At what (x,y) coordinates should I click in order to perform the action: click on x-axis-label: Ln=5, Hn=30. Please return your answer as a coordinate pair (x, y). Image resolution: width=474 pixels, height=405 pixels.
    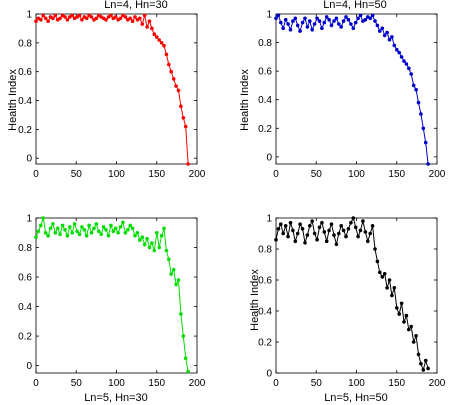
    Looking at the image, I should click on (116, 398).